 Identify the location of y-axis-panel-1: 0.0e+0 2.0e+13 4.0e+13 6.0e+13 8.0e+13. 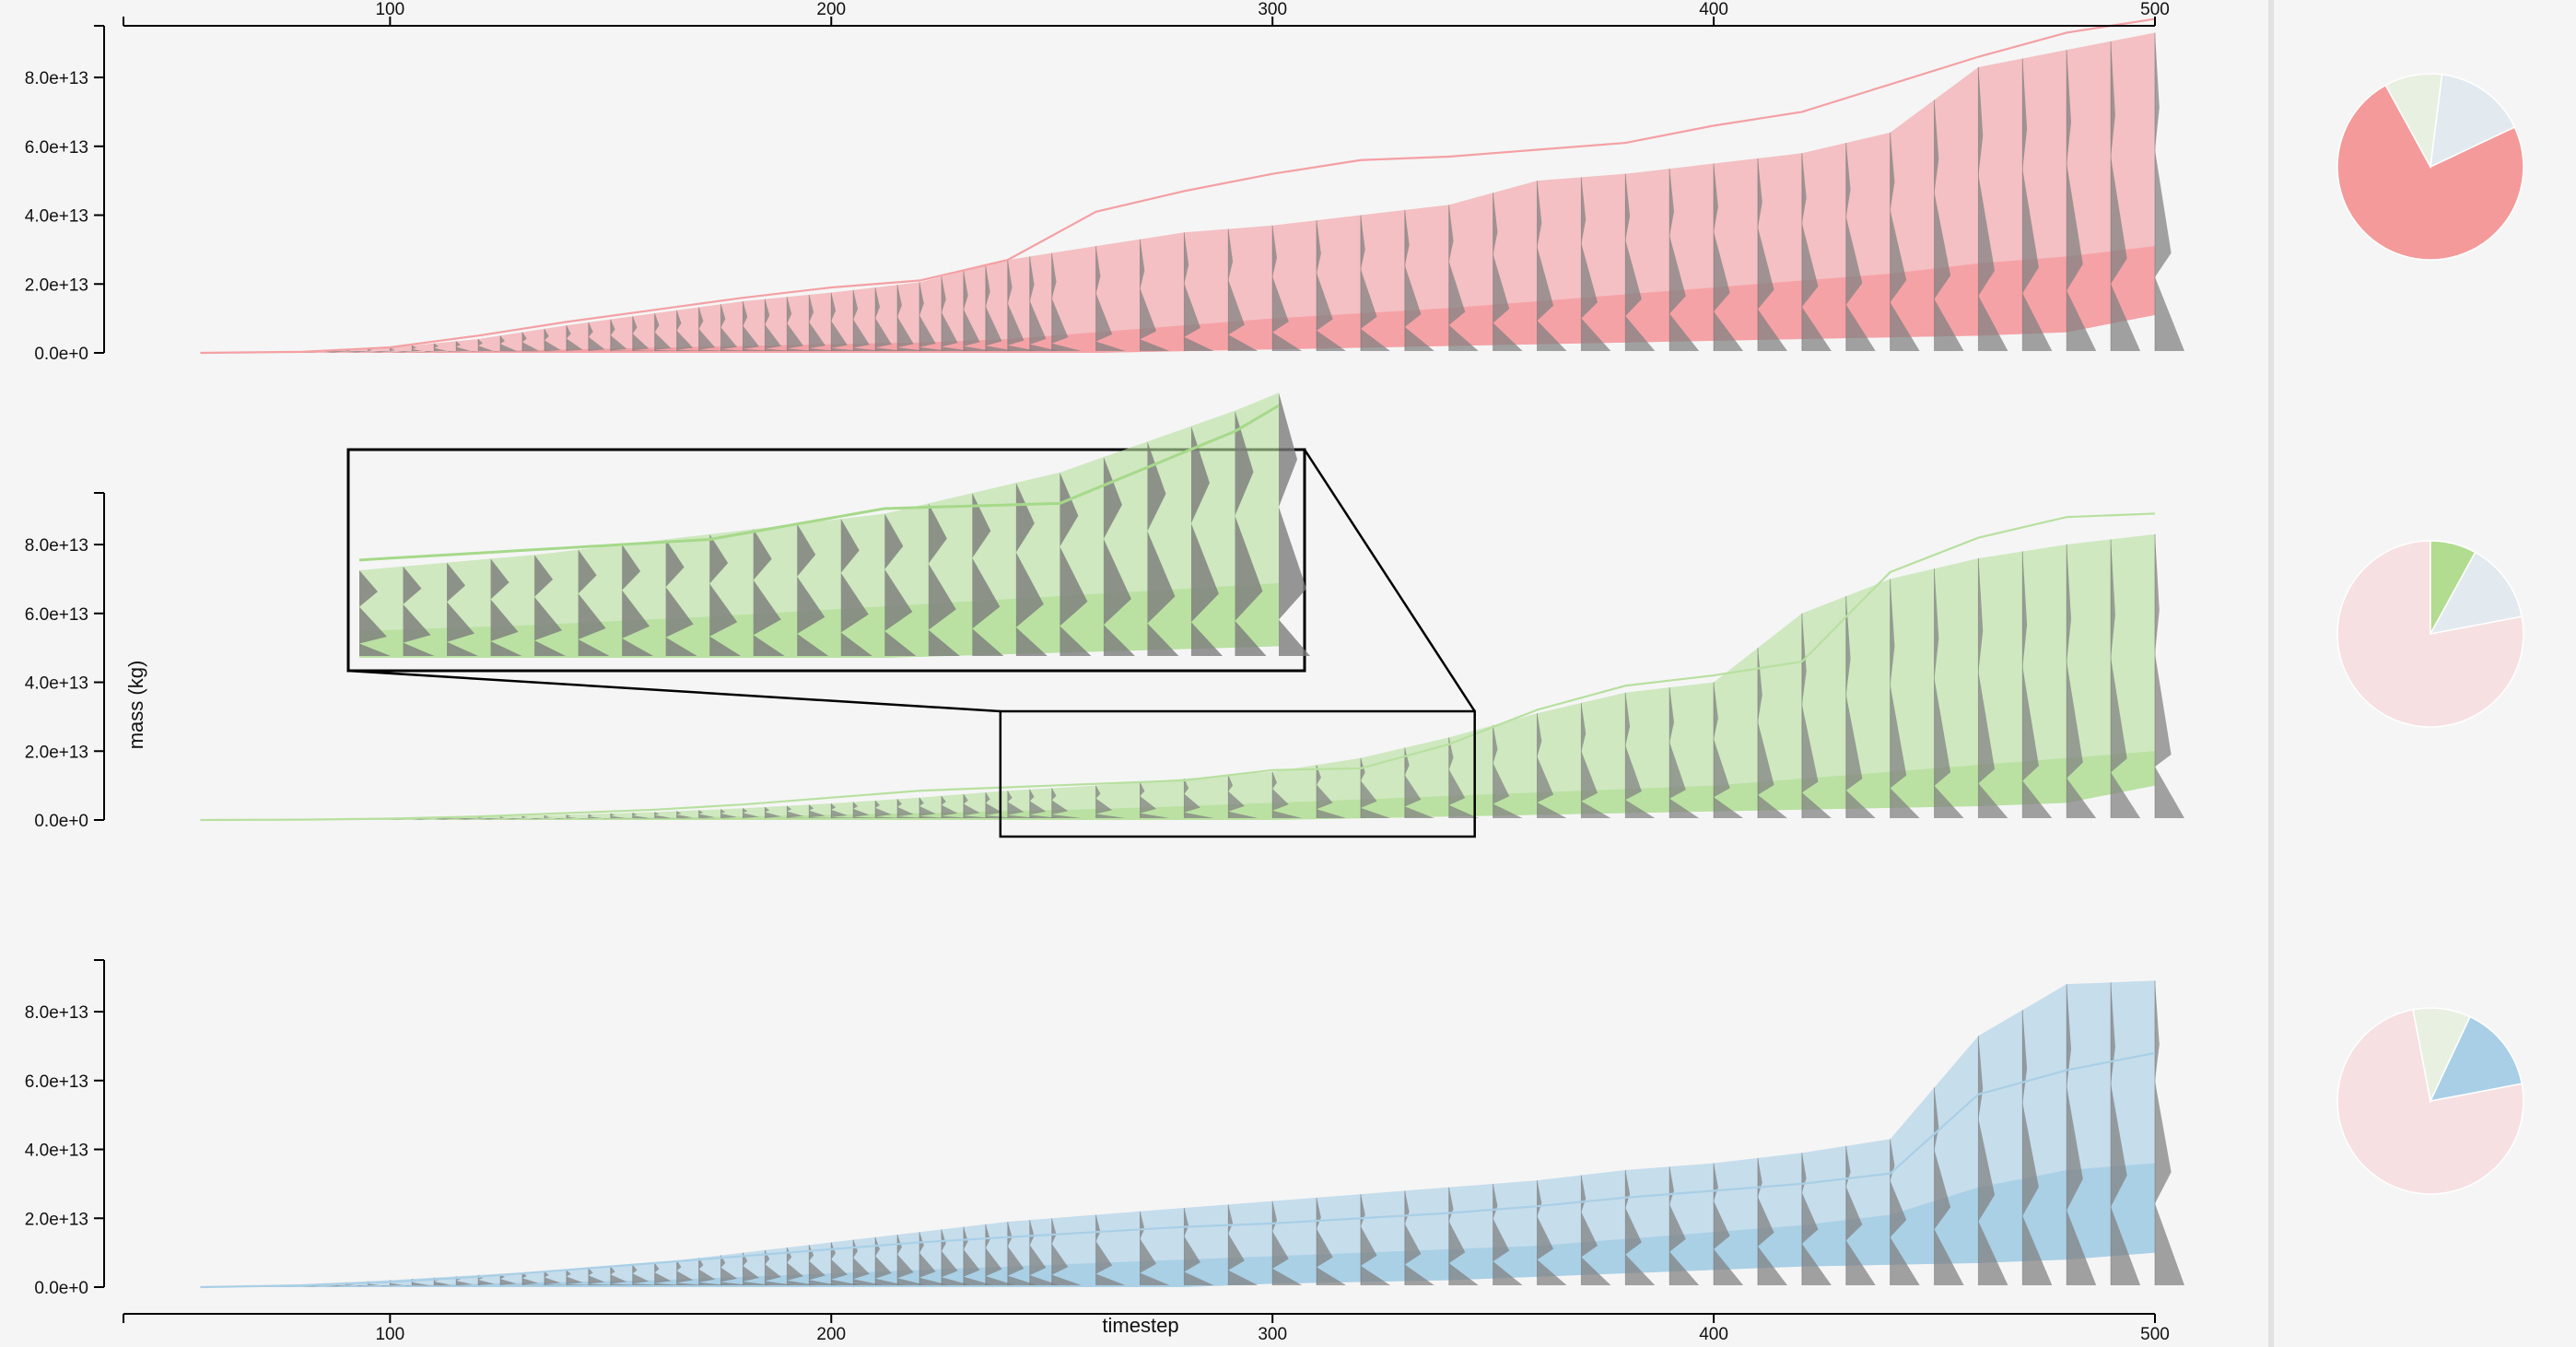
(65, 194).